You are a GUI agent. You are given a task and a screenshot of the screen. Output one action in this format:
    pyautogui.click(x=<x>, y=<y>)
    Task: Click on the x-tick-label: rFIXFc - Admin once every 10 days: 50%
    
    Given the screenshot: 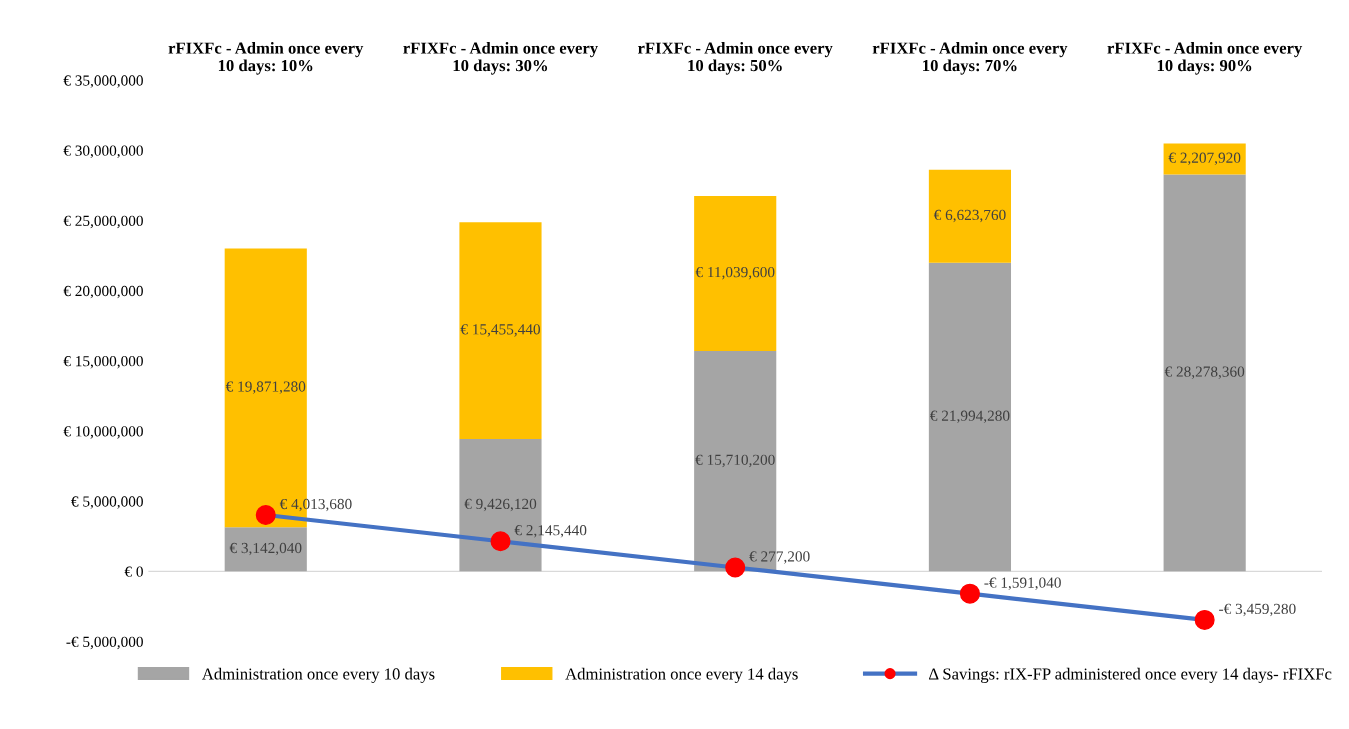 What is the action you would take?
    pyautogui.click(x=735, y=58)
    